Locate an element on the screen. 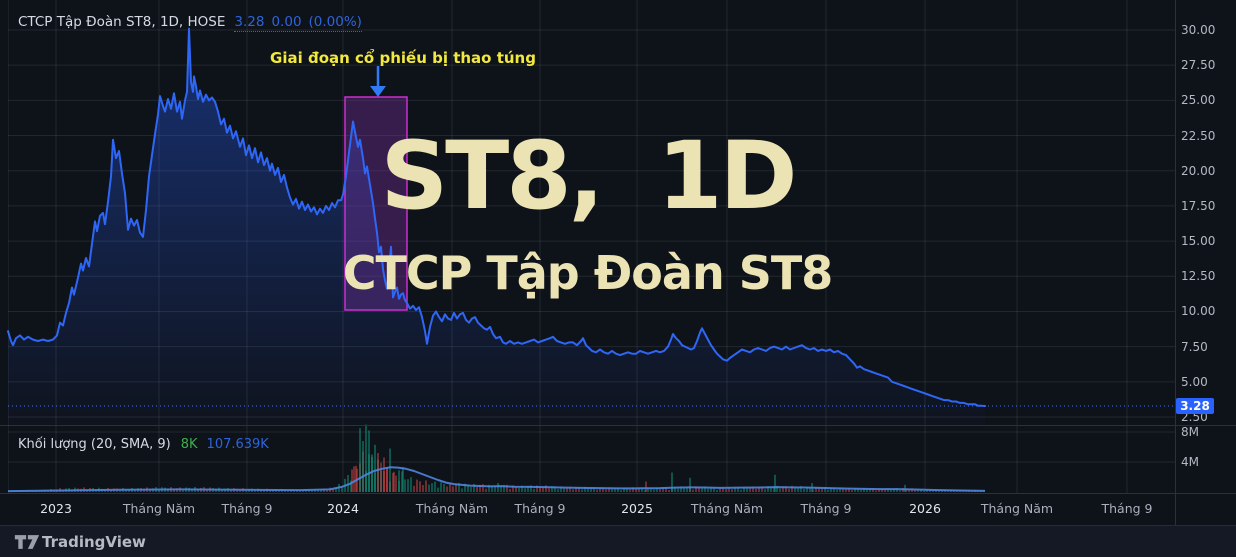  price-tick-label: 25.00 is located at coordinates (1198, 100).